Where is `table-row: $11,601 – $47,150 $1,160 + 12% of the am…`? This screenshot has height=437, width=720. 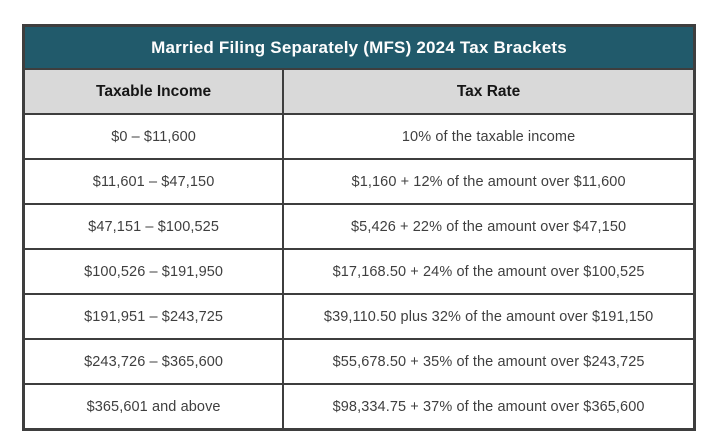
table-row: $11,601 – $47,150 $1,160 + 12% of the am… is located at coordinates (359, 181).